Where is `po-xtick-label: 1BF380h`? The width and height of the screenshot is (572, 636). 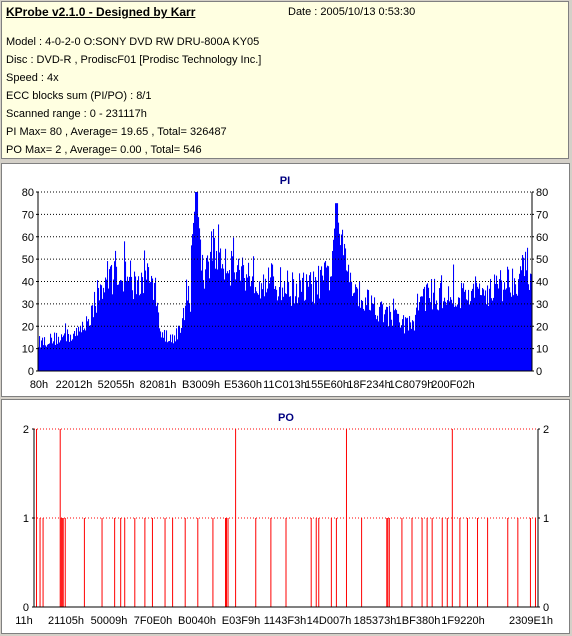 po-xtick-label: 1BF380h is located at coordinates (418, 621).